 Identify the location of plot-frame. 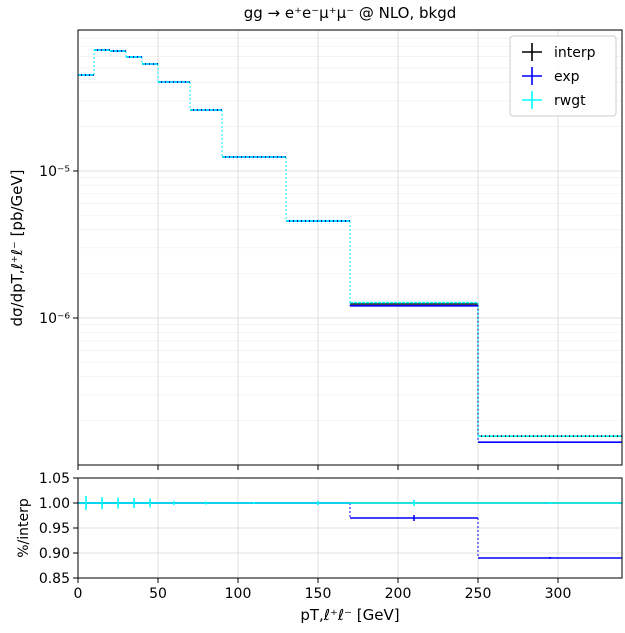
(350, 528).